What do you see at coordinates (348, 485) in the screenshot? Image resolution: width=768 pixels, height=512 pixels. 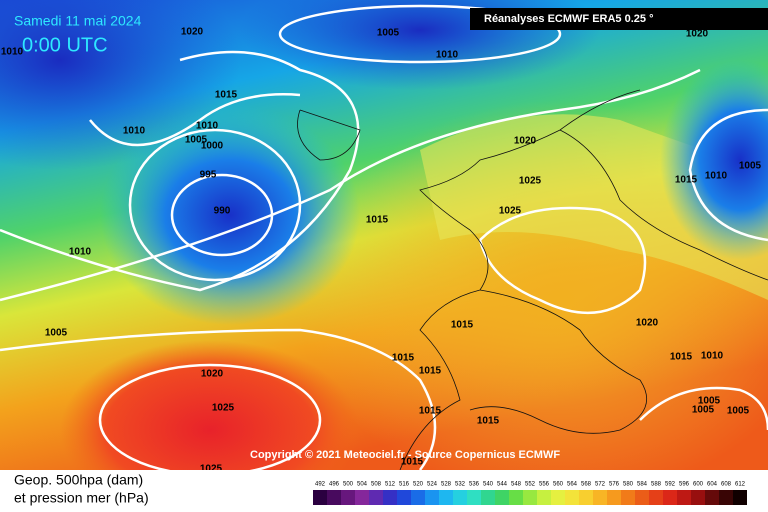 I see `scale-label: 500` at bounding box center [348, 485].